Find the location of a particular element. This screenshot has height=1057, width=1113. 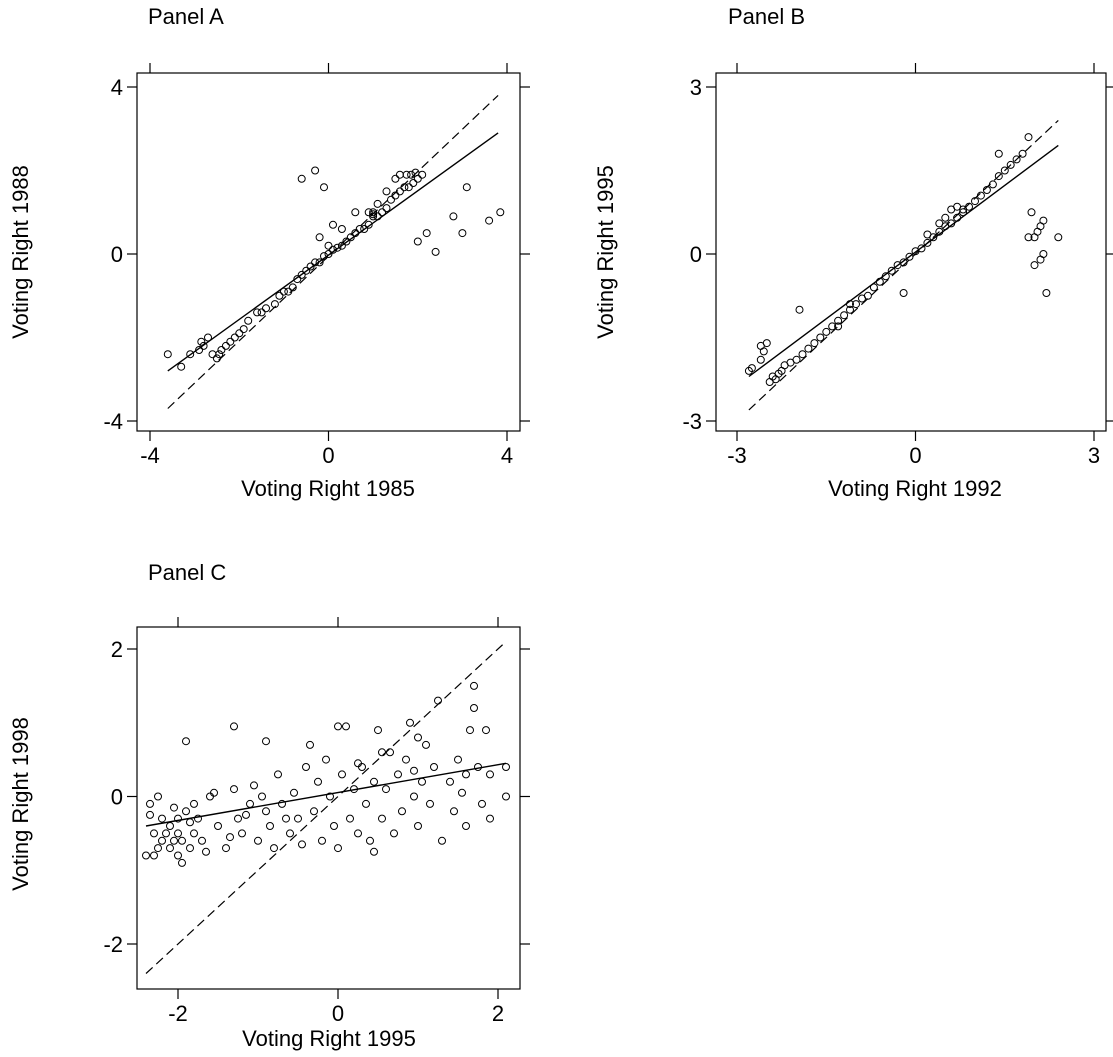

panel-a-points is located at coordinates (334, 268).